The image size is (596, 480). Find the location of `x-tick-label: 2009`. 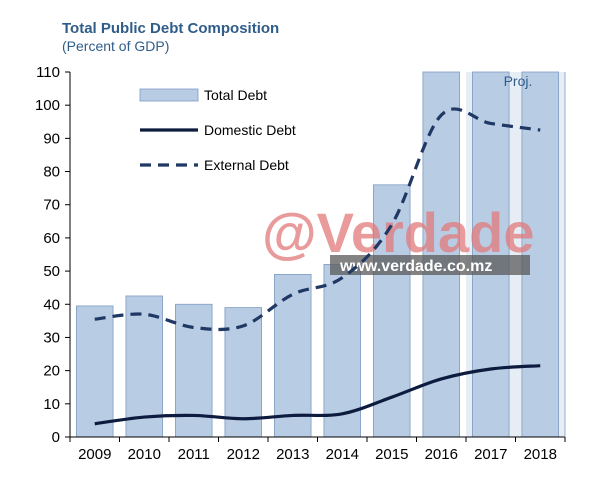

x-tick-label: 2009 is located at coordinates (94, 454).